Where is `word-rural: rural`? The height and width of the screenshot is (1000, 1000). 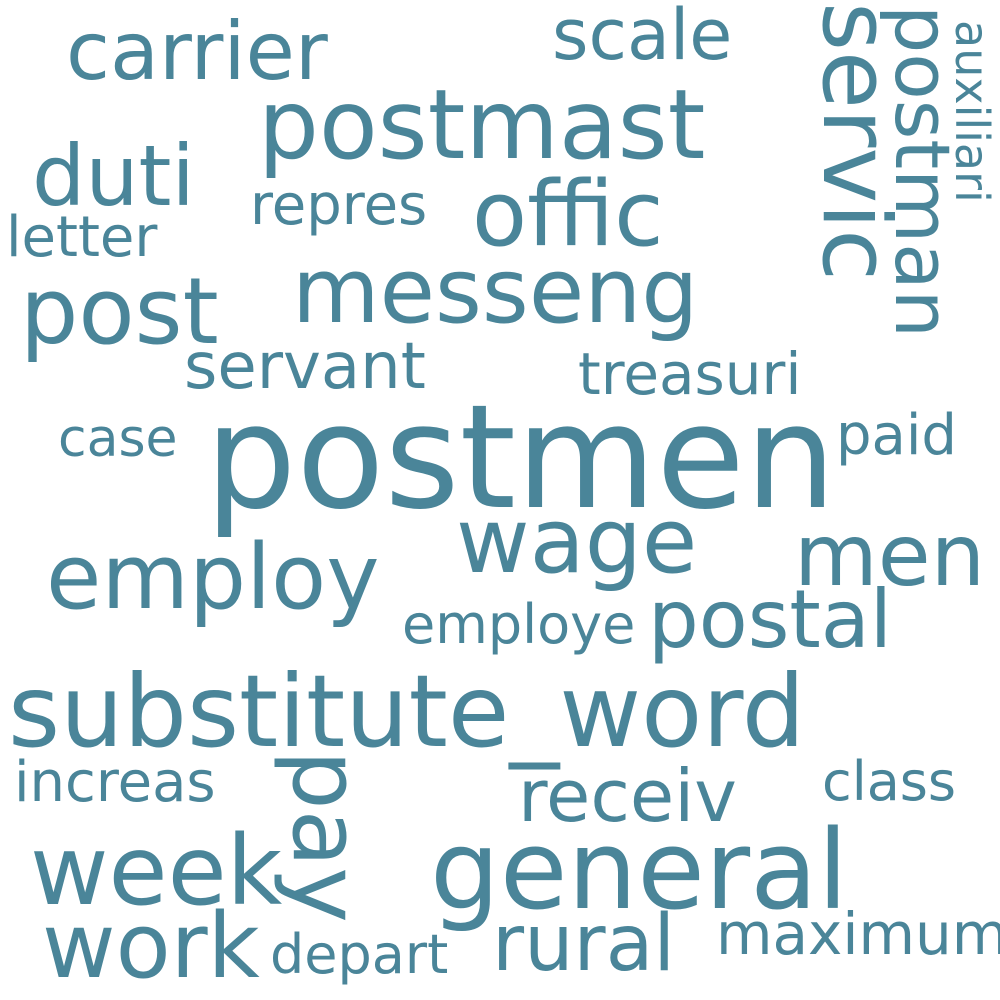
word-rural: rural is located at coordinates (584, 944).